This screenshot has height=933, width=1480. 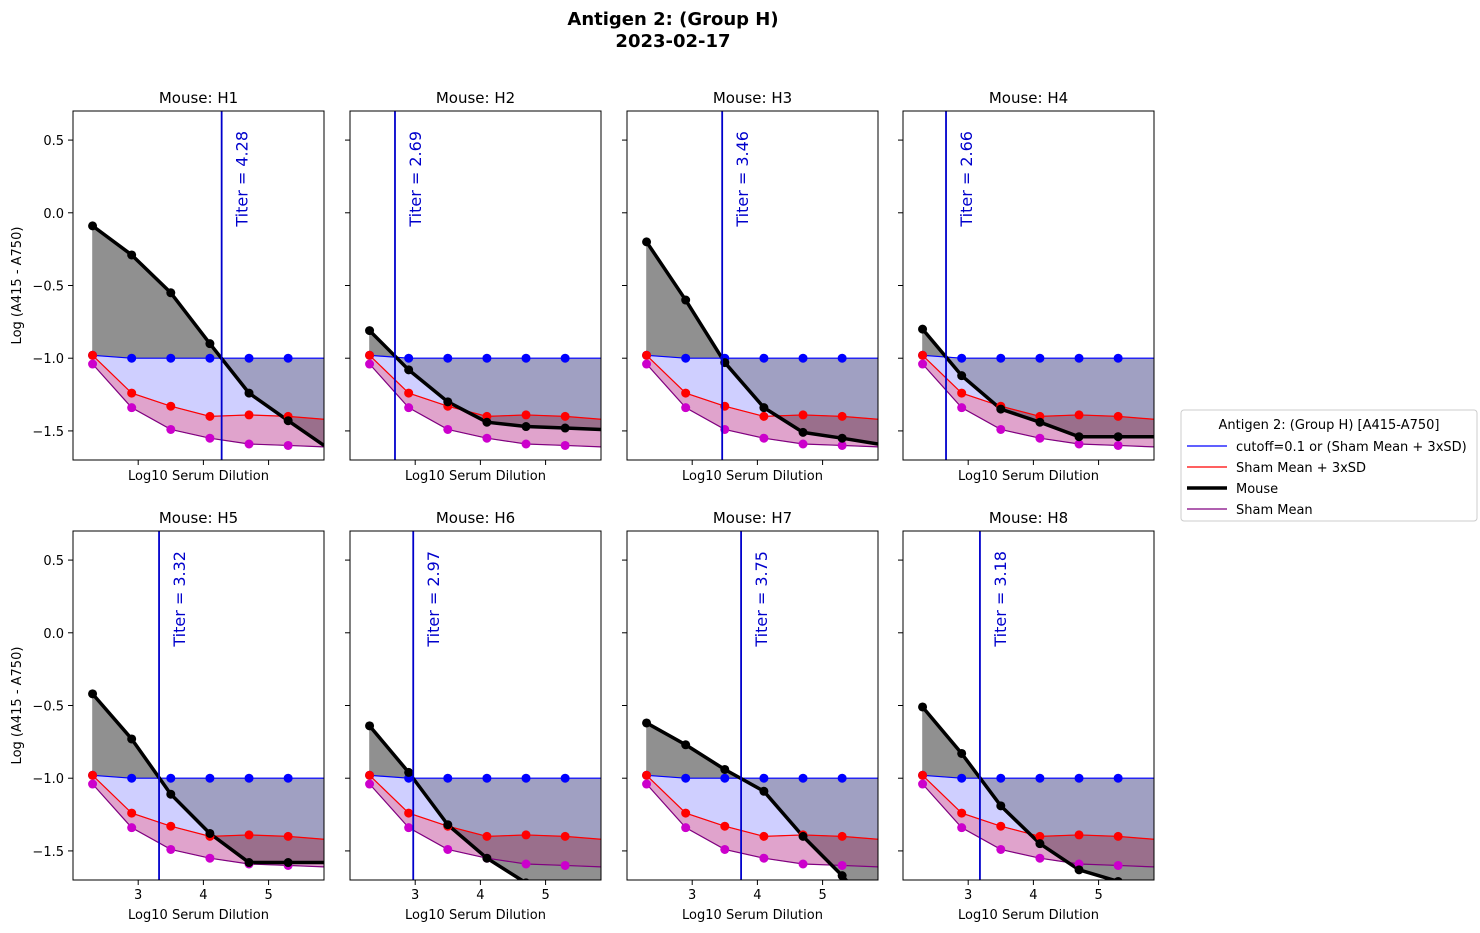 I want to click on figure-title: Antigen 2: (Group H) 2023-02-17, so click(x=673, y=31).